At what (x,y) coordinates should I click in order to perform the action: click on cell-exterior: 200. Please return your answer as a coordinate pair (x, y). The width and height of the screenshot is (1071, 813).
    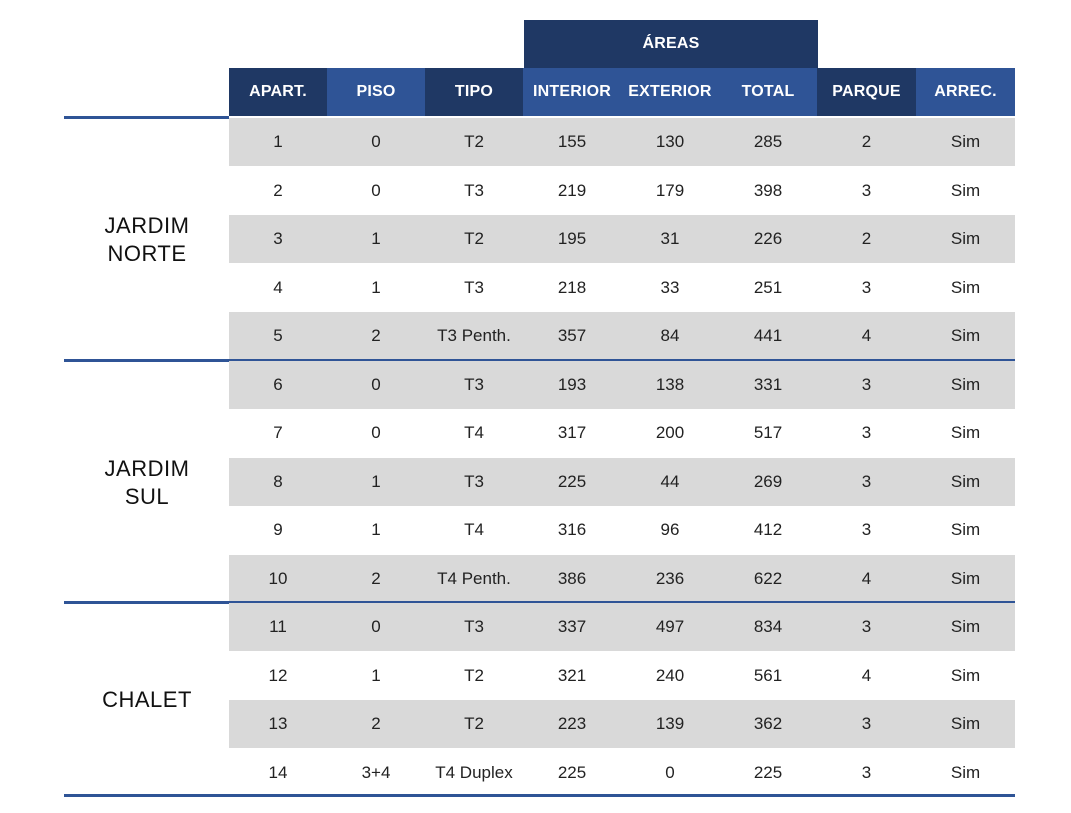
    Looking at the image, I should click on (670, 432).